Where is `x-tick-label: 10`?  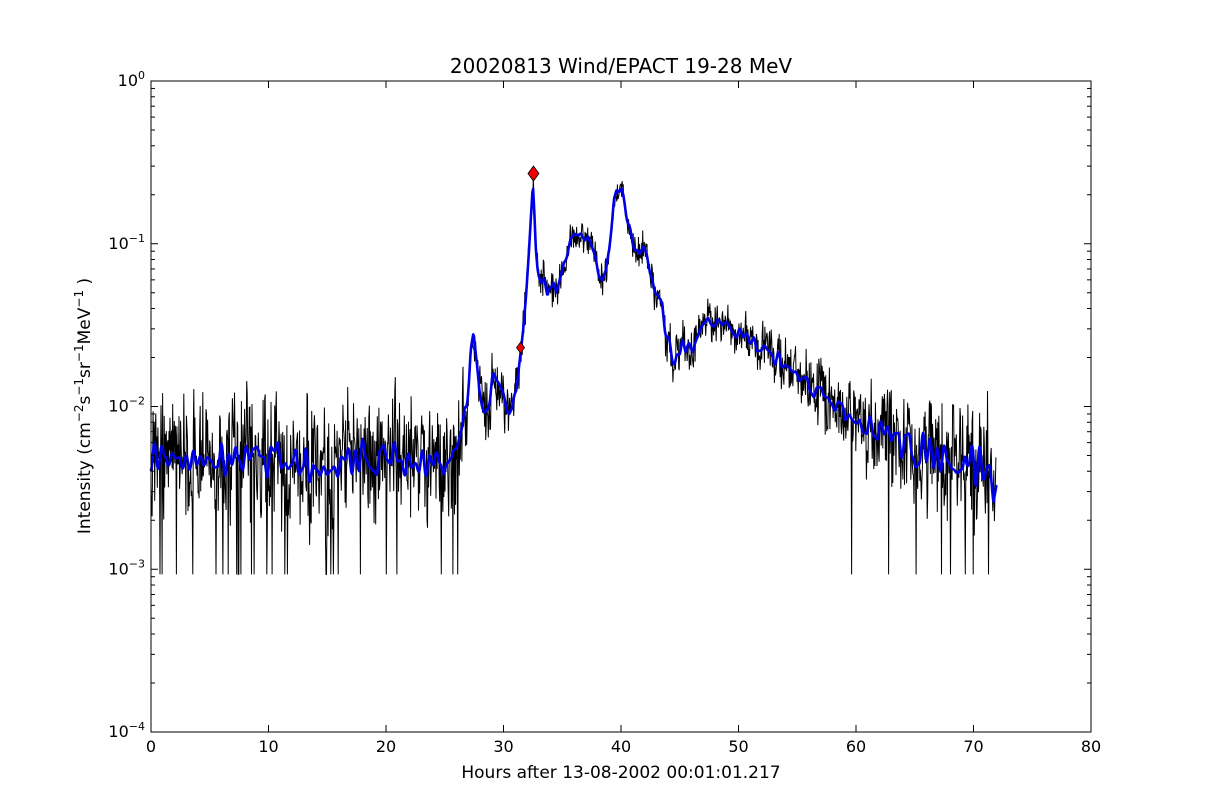 x-tick-label: 10 is located at coordinates (268, 746).